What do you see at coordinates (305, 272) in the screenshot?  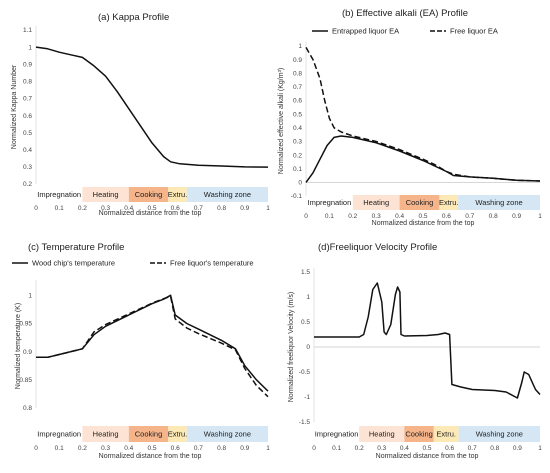 I see `y-tick-label: 1.5` at bounding box center [305, 272].